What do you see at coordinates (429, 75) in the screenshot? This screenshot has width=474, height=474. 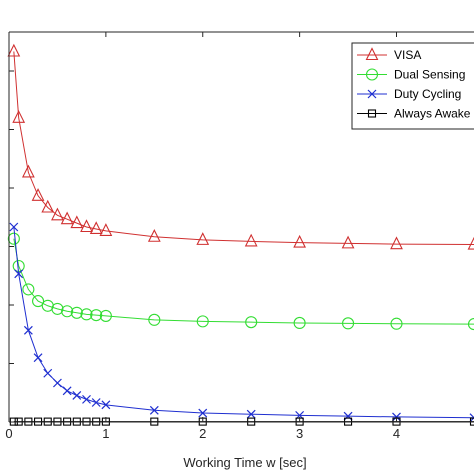 I see `legend-label: Dual Sensing` at bounding box center [429, 75].